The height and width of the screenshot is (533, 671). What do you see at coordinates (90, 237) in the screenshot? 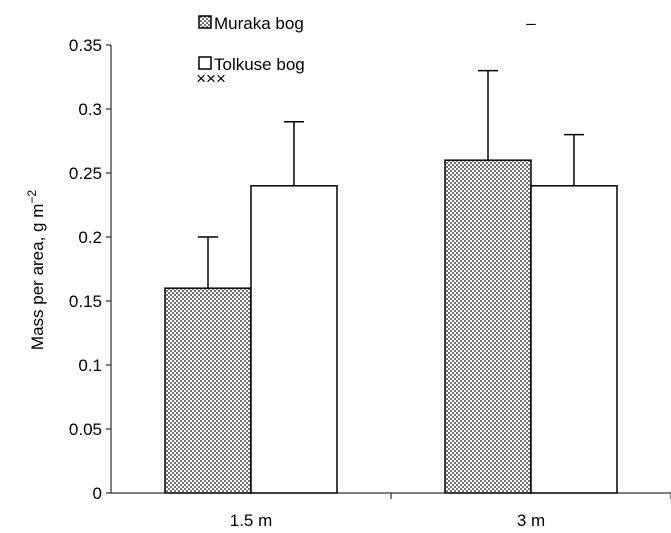
I see `y-tick-label: 0.2` at bounding box center [90, 237].